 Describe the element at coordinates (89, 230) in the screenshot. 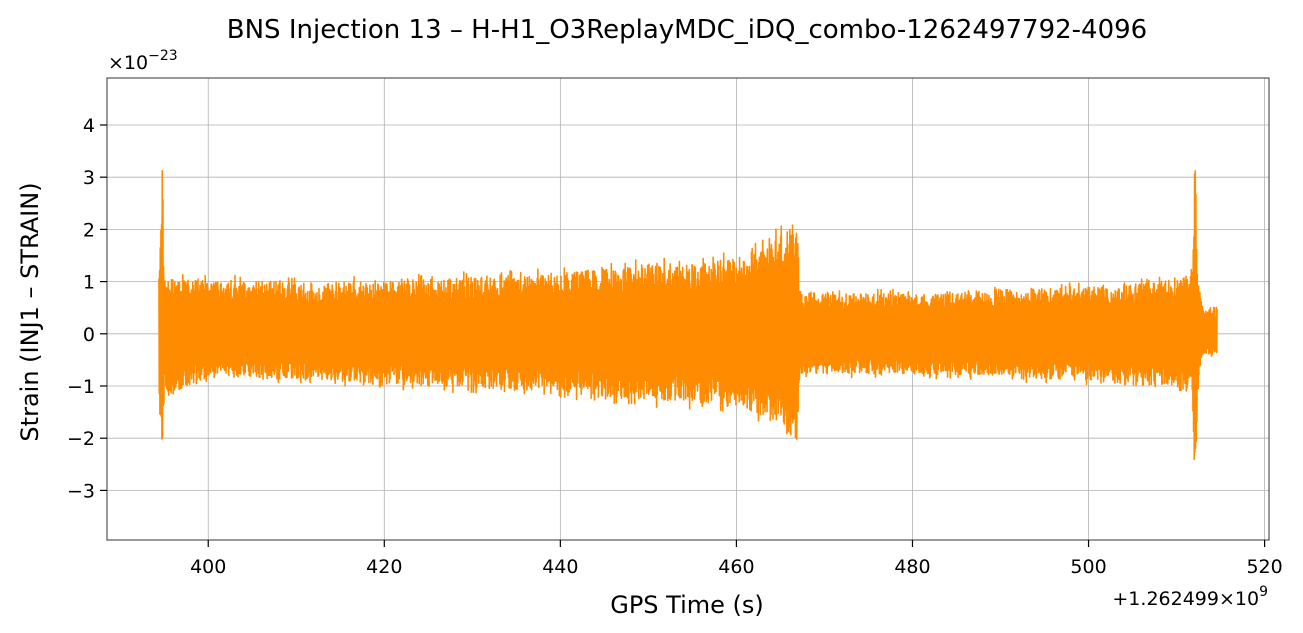

I see `y-tick-label: 2` at that location.